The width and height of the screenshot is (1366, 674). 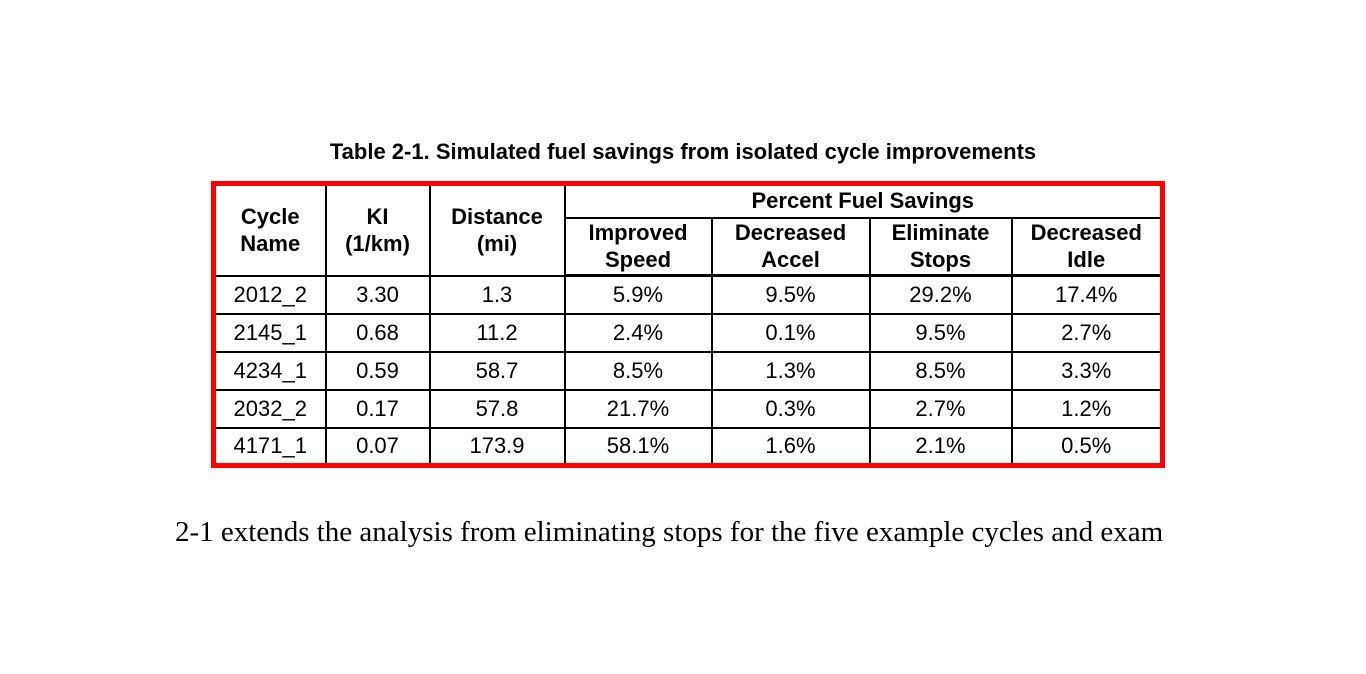 What do you see at coordinates (940, 370) in the screenshot?
I see `cell-eliminate-stops: 8.5%` at bounding box center [940, 370].